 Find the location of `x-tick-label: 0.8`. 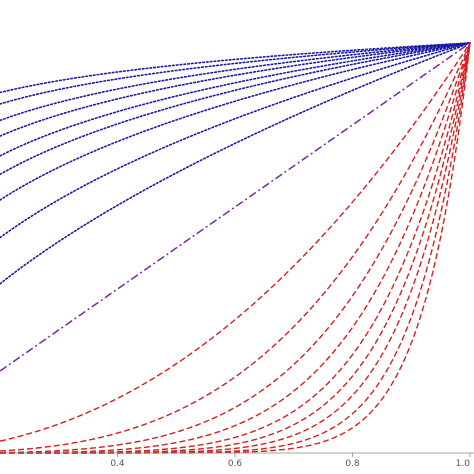

x-tick-label: 0.8 is located at coordinates (352, 464).